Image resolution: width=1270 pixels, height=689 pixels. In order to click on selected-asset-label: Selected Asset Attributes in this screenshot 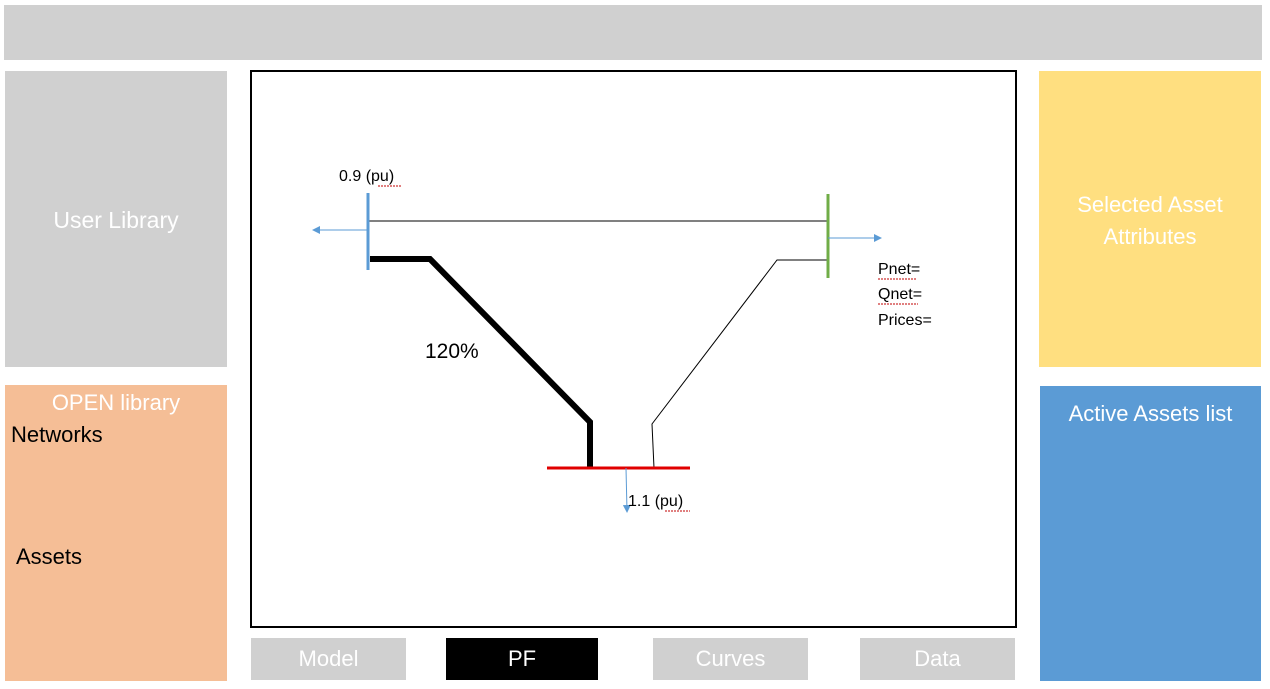, I will do `click(1150, 220)`.